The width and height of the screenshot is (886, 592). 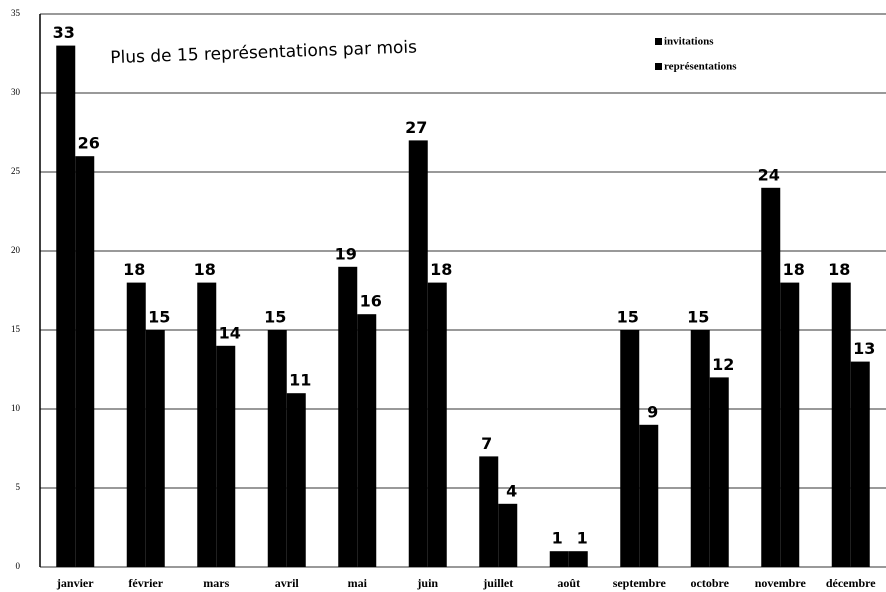 I want to click on legend-label: représentations, so click(x=700, y=67).